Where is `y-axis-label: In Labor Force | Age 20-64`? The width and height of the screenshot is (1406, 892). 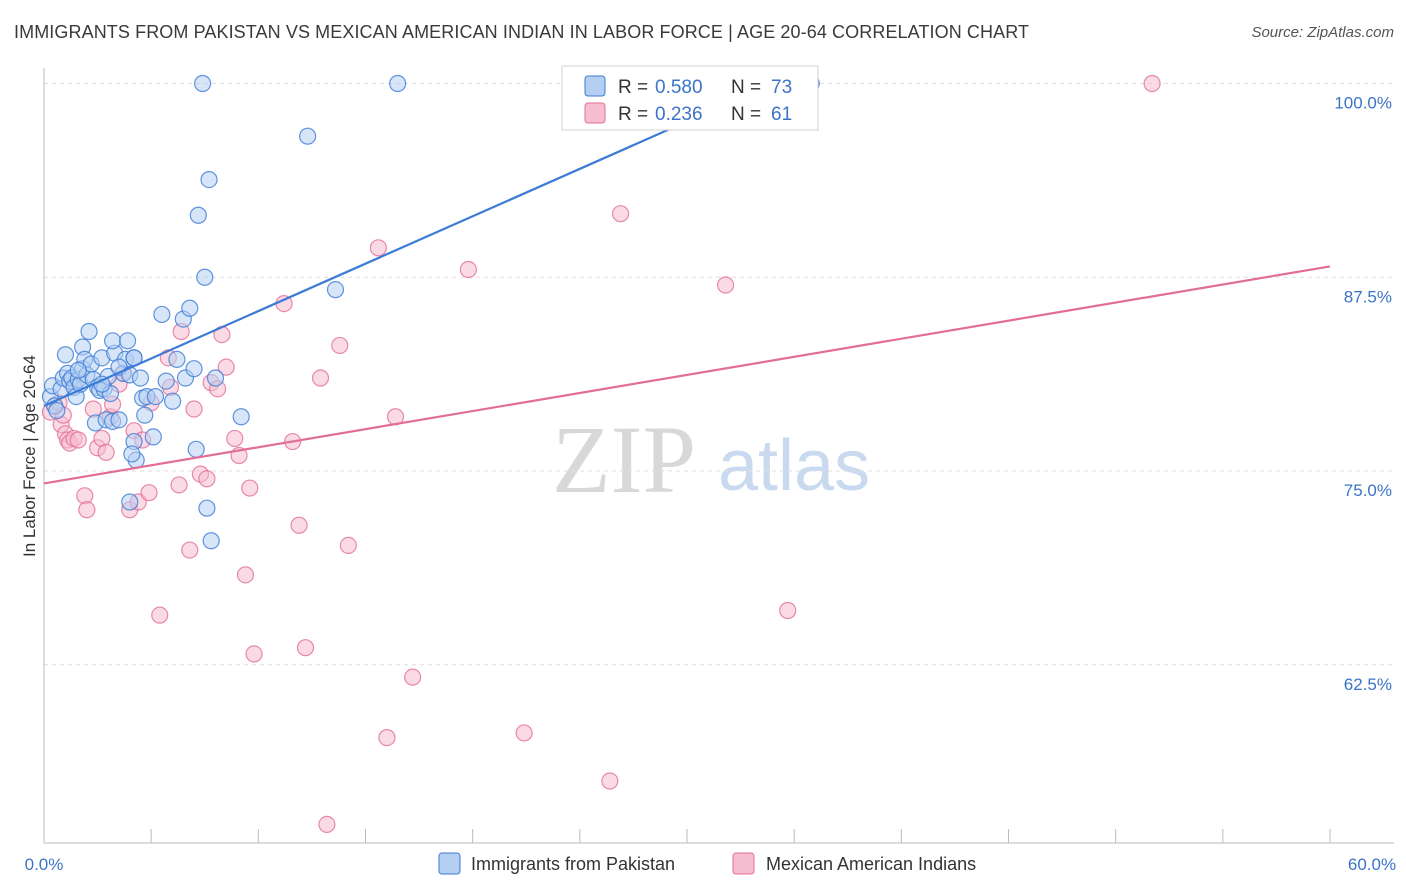 y-axis-label: In Labor Force | Age 20-64 is located at coordinates (29, 456).